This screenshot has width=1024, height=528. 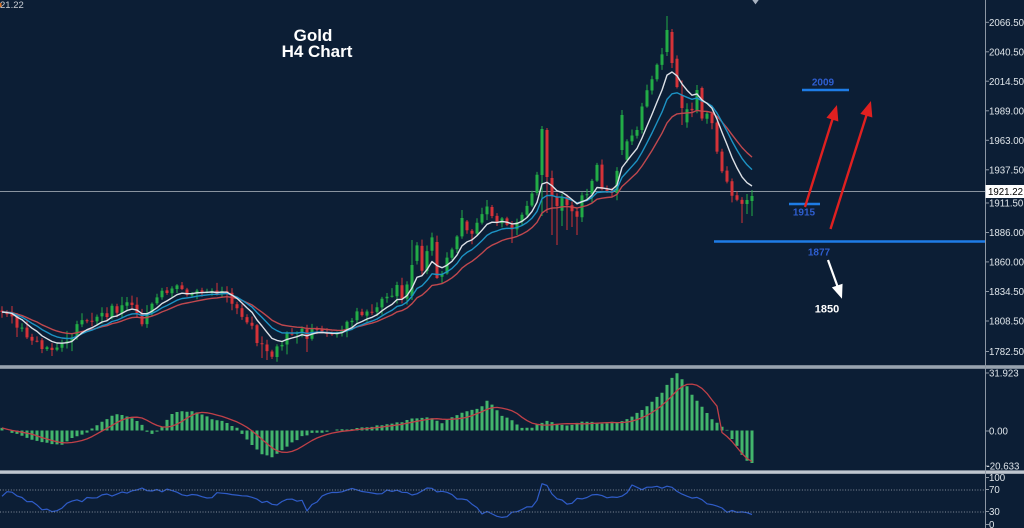 What do you see at coordinates (1006, 170) in the screenshot?
I see `svg-text: 1937.50` at bounding box center [1006, 170].